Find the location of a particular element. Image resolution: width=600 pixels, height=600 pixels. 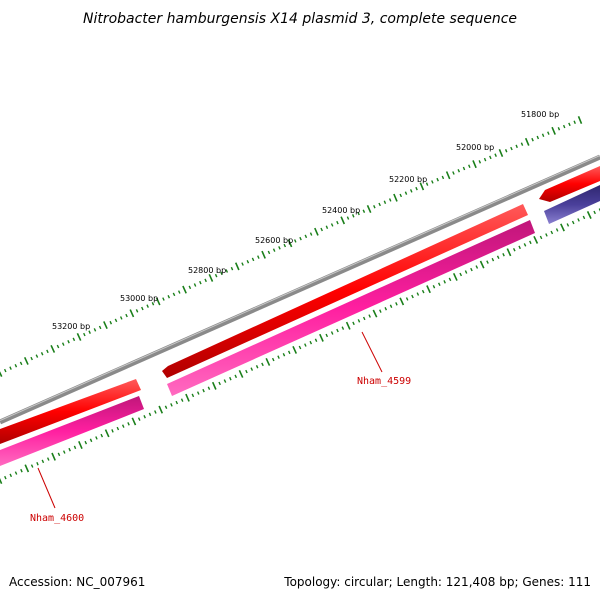

gene-label-nham-4600: Nham_4600 is located at coordinates (57, 518).